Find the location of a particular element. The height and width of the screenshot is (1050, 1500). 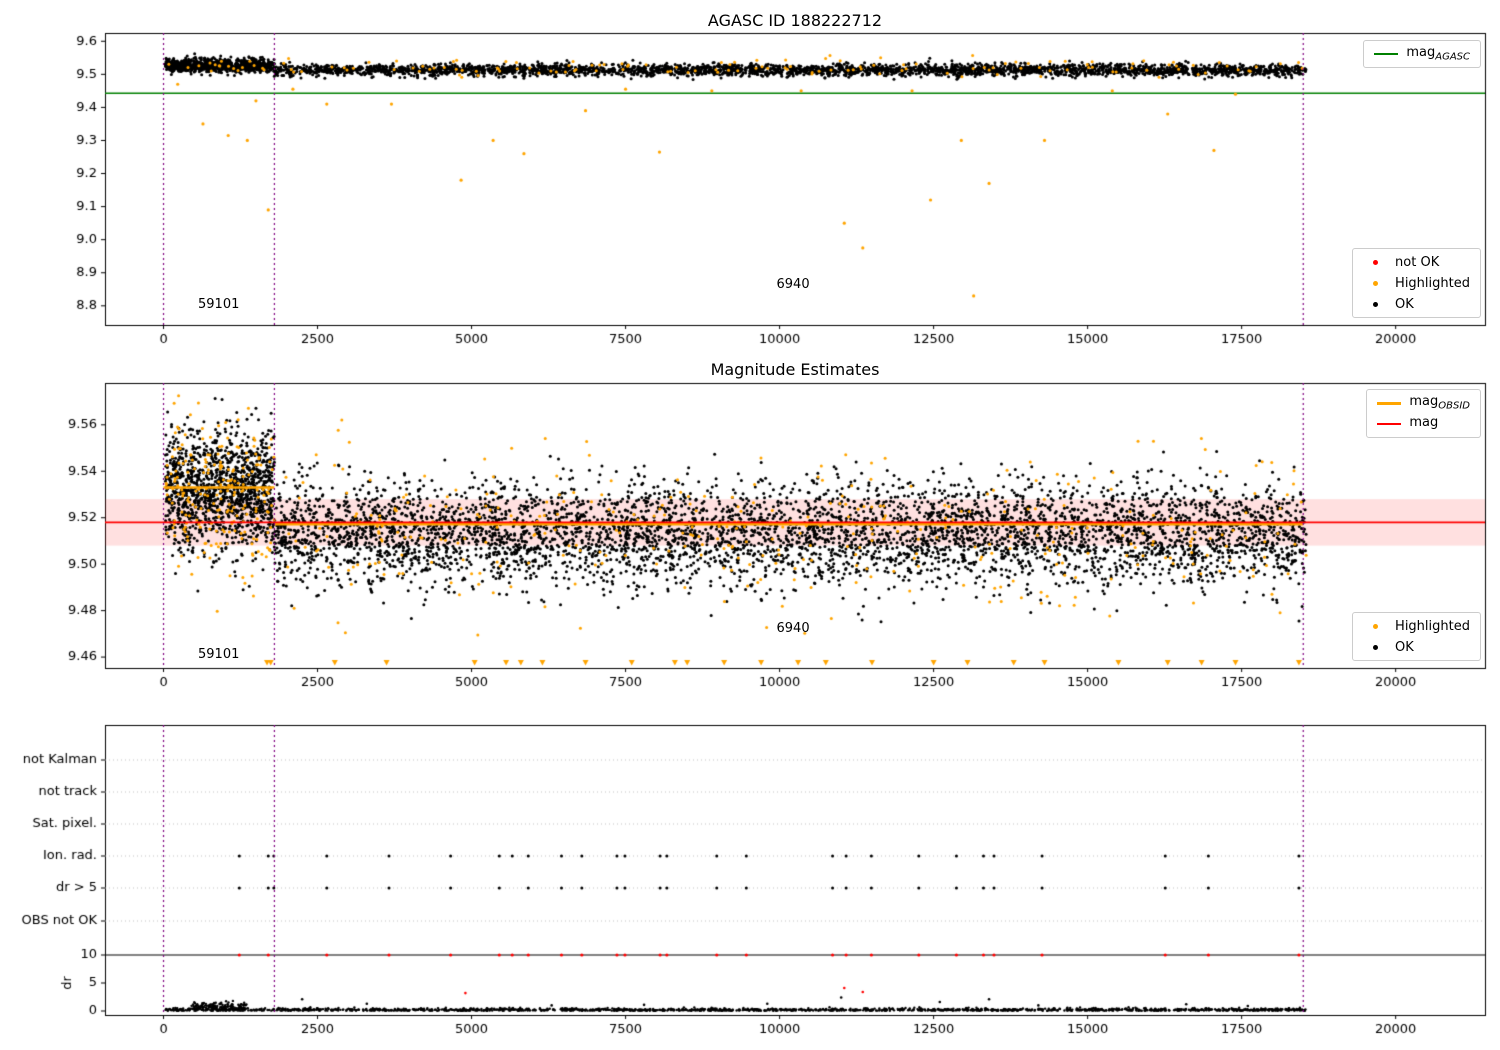

annotation-obsid-59101-plot1: 59101 is located at coordinates (219, 305).